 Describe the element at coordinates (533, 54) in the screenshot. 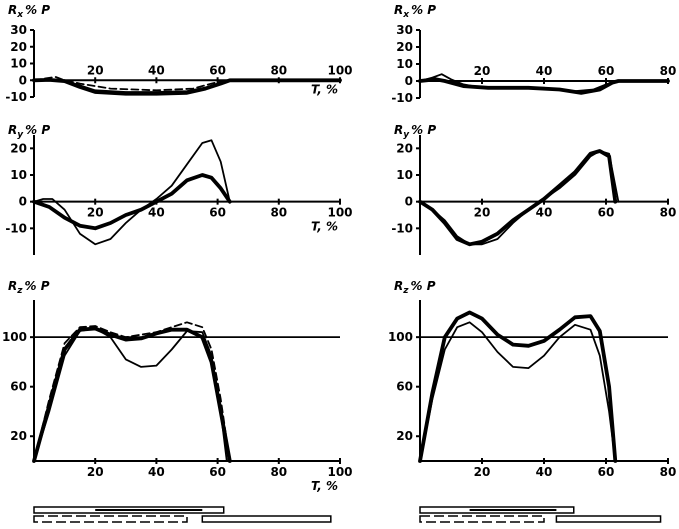

I see `chart-top-right: Rx% P 30 20 10 0 -10 20 40 60 80` at that location.